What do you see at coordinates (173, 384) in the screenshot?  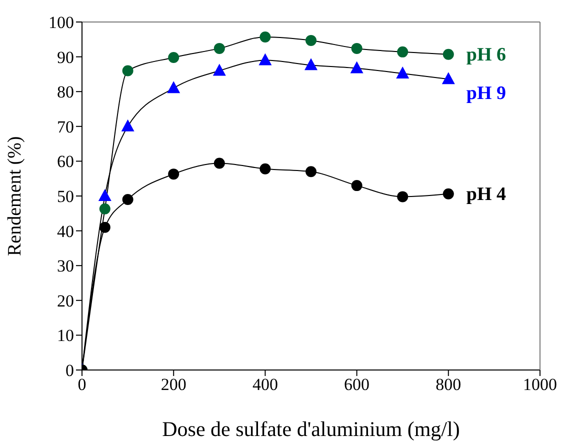 I see `x-tick-label: 200` at bounding box center [173, 384].